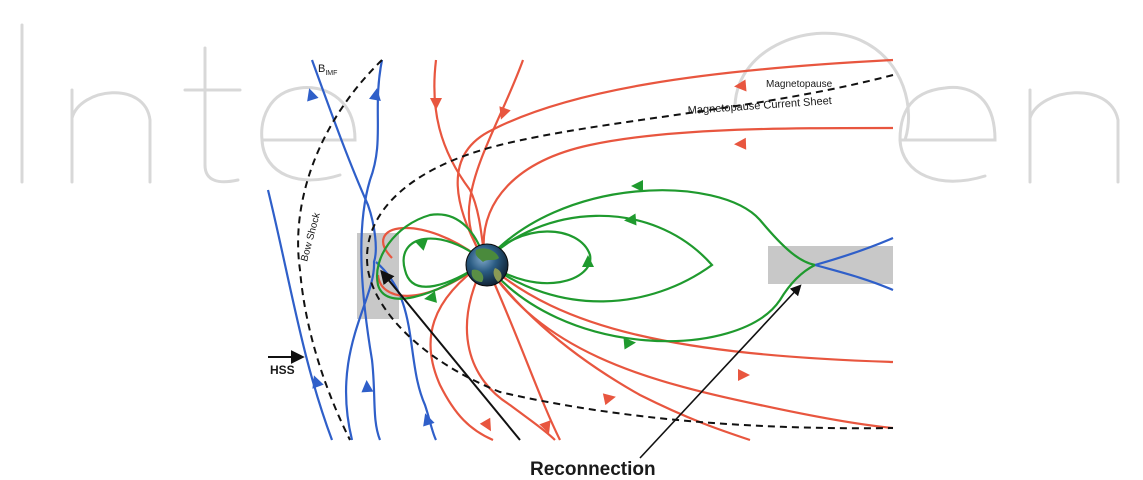  I want to click on current-sheet-label: Magnetopause Current Sheet, so click(759, 106).